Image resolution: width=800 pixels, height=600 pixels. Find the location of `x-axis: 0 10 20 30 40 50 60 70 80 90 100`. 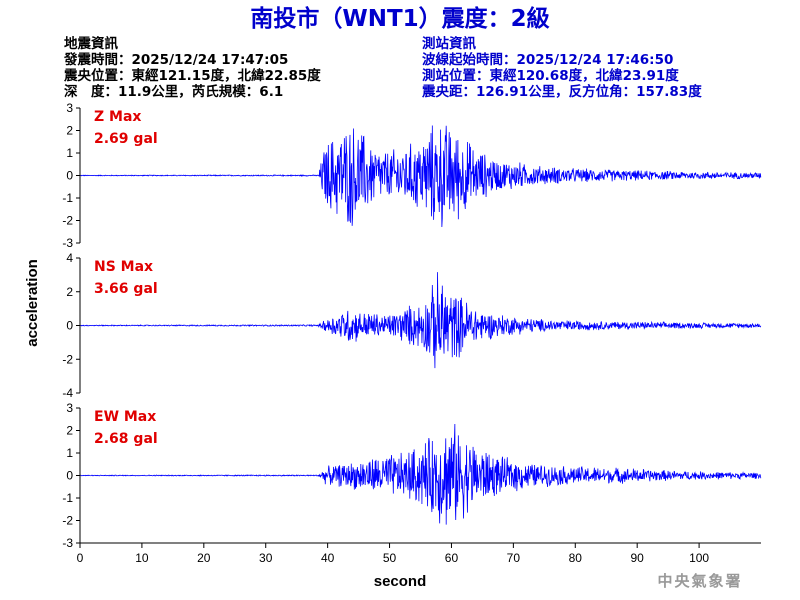

x-axis: 0 10 20 30 40 50 60 70 80 90 100 is located at coordinates (419, 553).